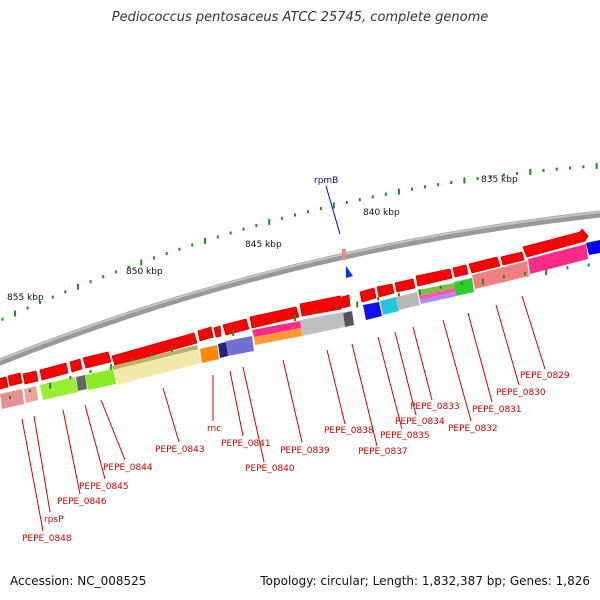 Image resolution: width=600 pixels, height=600 pixels. What do you see at coordinates (82, 502) in the screenshot?
I see `gene-label: PEPE_0846` at bounding box center [82, 502].